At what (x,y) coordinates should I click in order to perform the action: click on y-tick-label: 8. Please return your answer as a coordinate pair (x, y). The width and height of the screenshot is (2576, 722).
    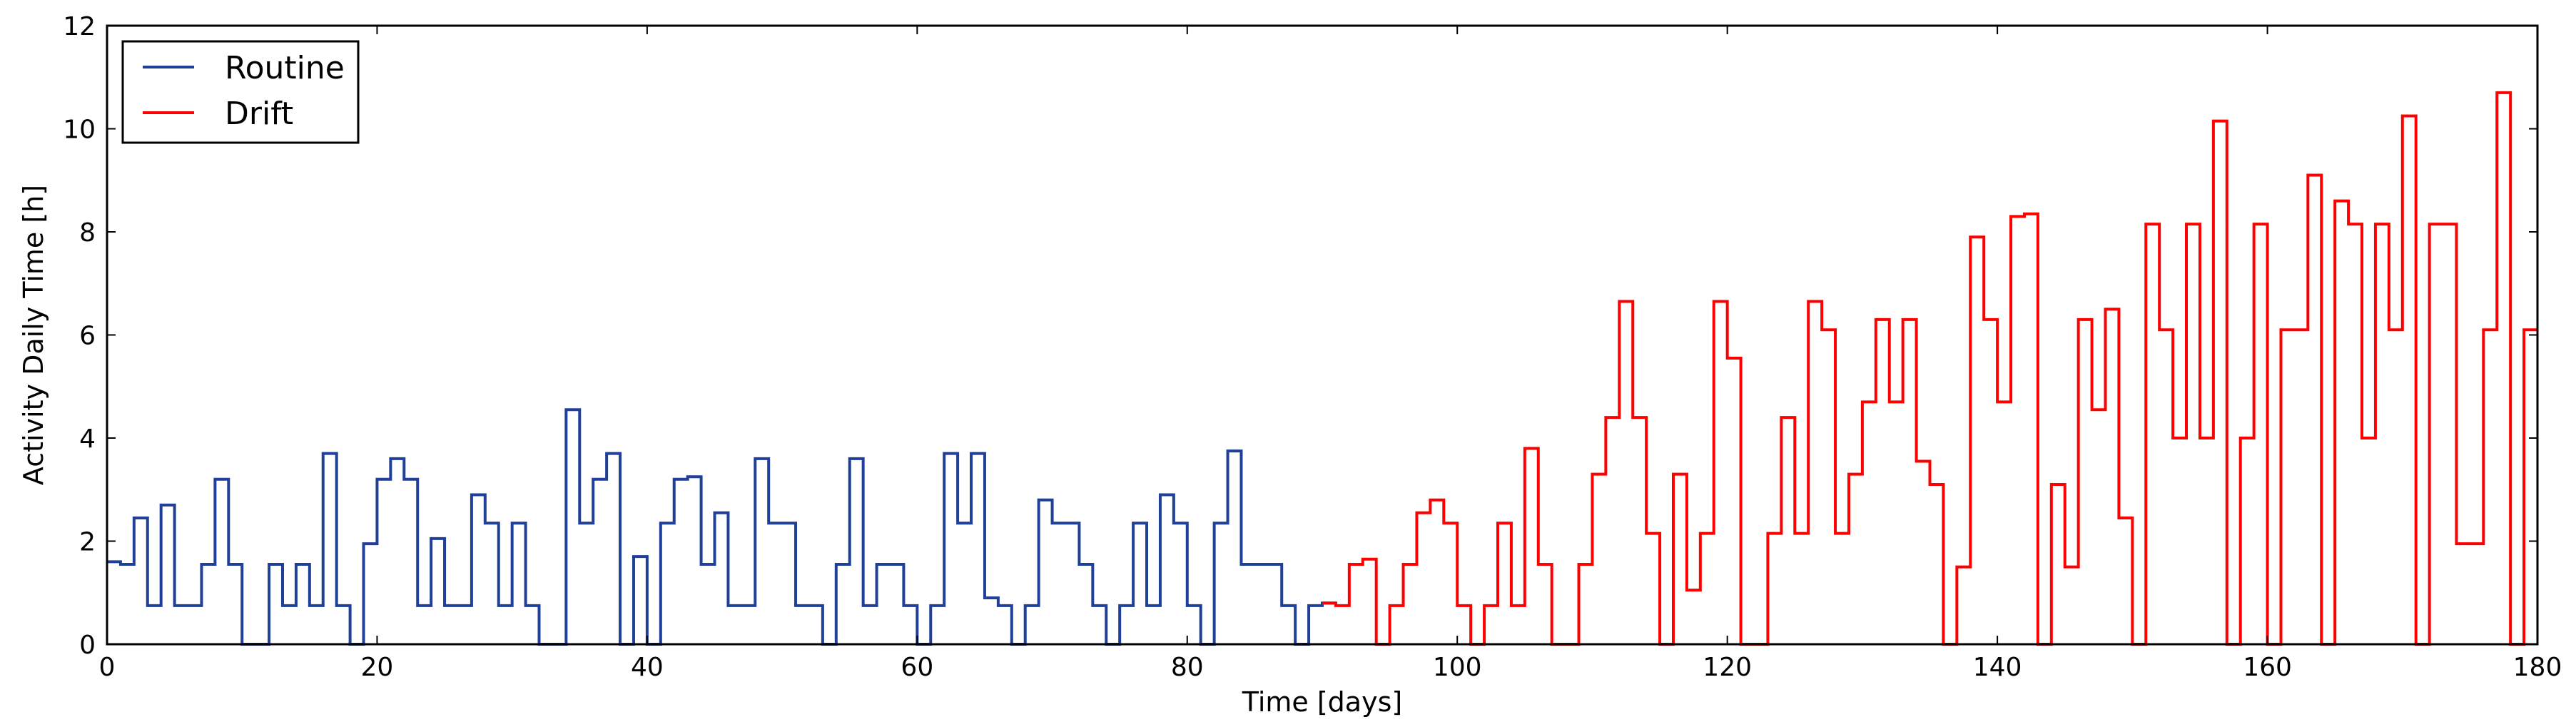
    Looking at the image, I should click on (87, 233).